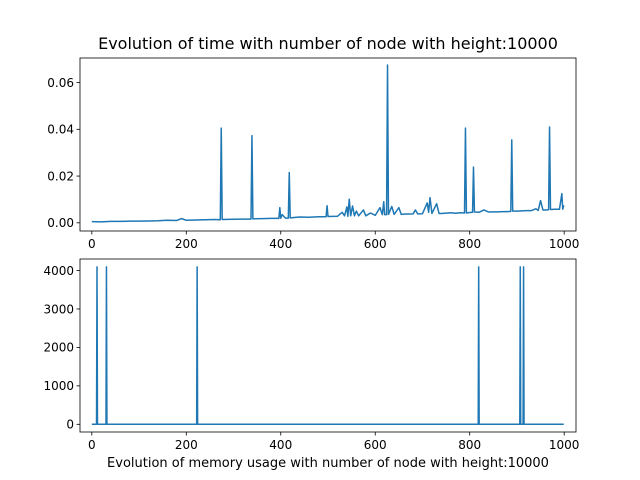 The height and width of the screenshot is (480, 640). Describe the element at coordinates (60, 83) in the screenshot. I see `top-ytick-label: 0.06` at that location.